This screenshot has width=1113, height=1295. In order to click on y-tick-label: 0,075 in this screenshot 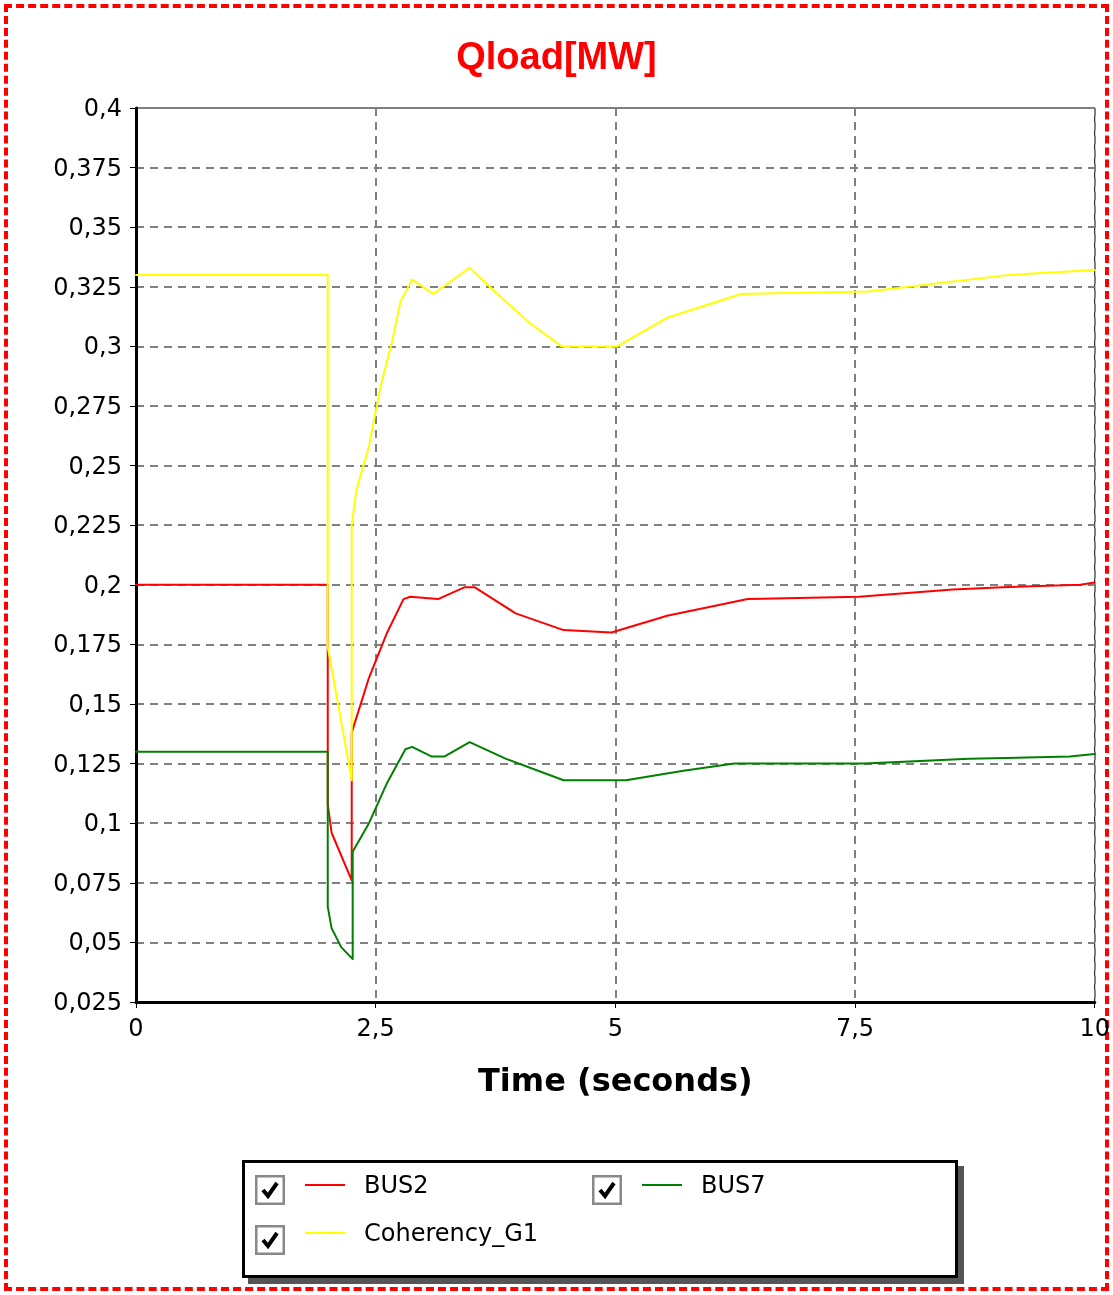, I will do `click(87, 882)`.